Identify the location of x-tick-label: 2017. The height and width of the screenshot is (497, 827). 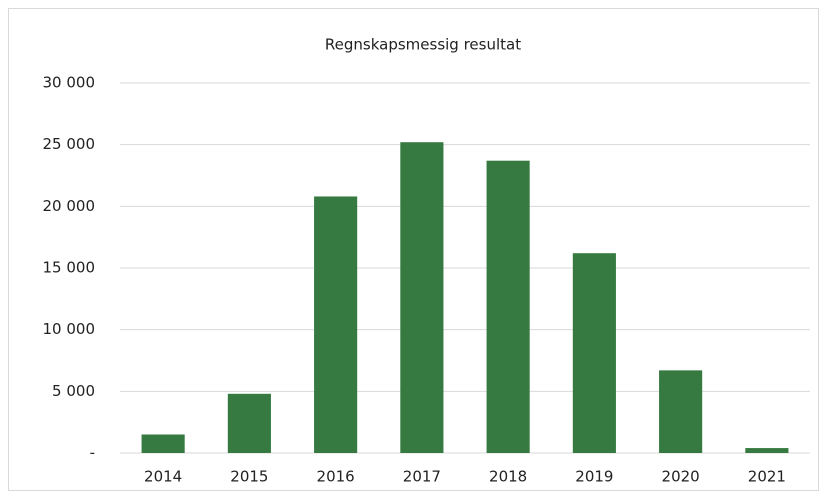
(422, 477).